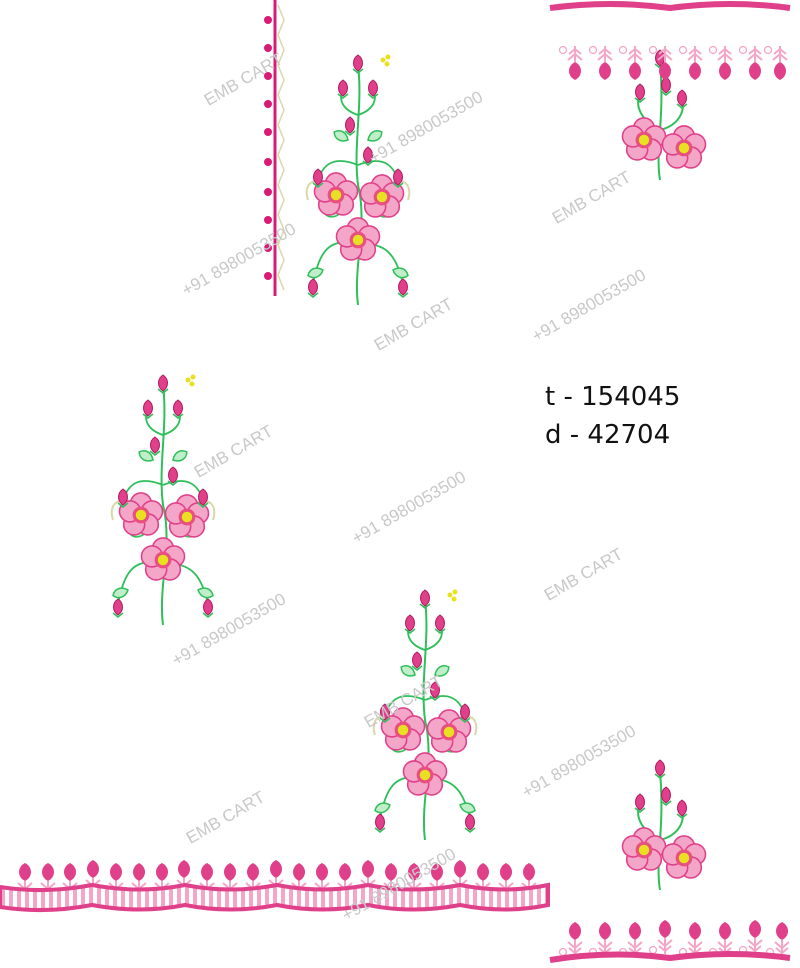  I want to click on border-top-right, so click(670, 41).